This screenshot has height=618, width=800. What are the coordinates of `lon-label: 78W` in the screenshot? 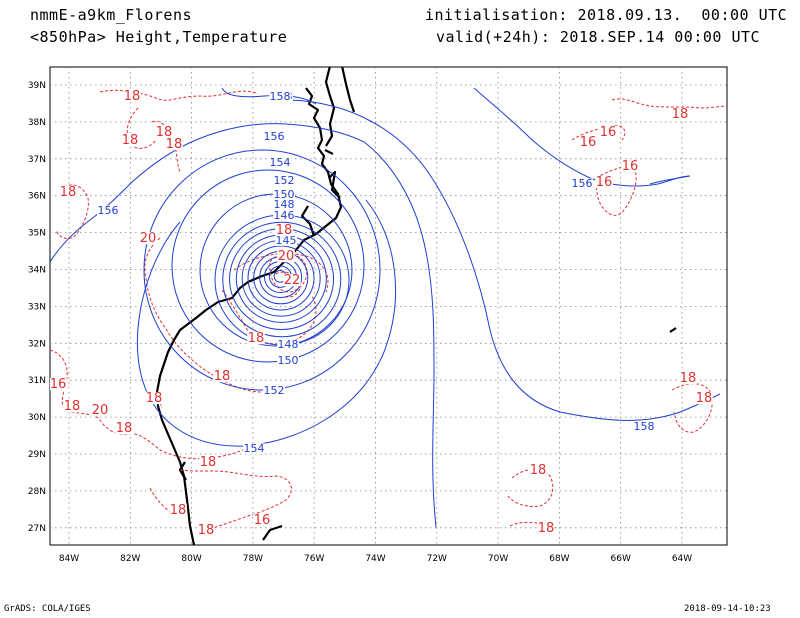 It's located at (253, 559).